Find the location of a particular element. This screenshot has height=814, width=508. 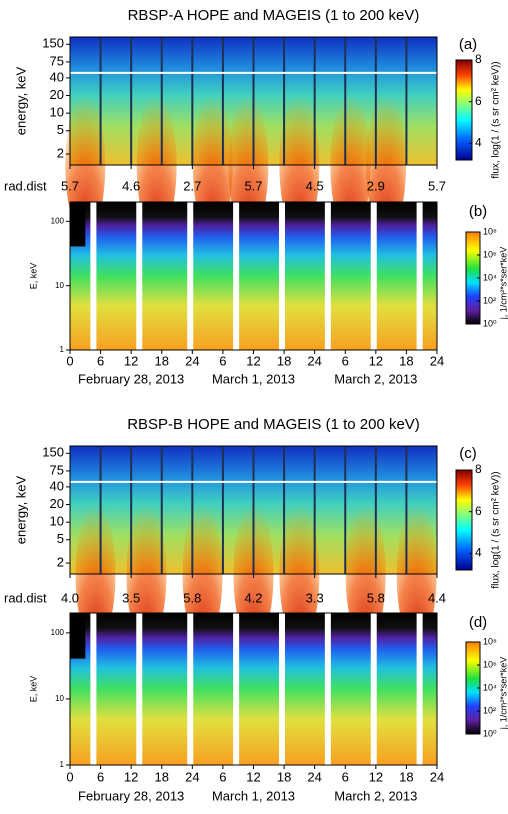

x-row-tick-label: 4.4 is located at coordinates (437, 597).